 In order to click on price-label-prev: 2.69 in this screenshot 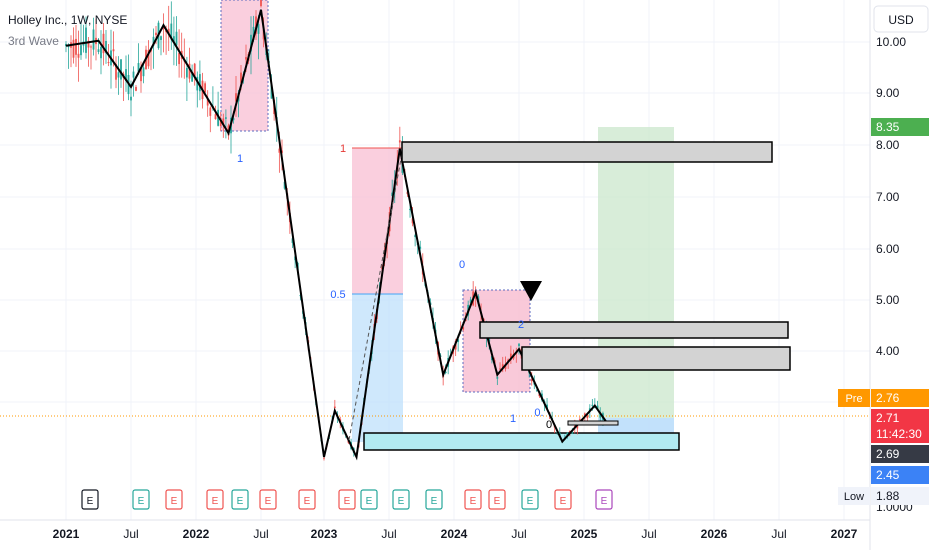, I will do `click(900, 454)`.